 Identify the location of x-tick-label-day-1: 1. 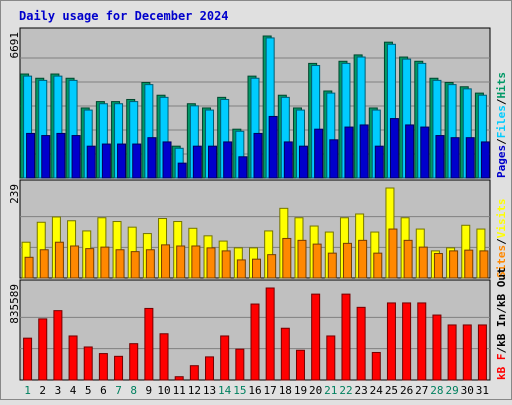
(27, 390).